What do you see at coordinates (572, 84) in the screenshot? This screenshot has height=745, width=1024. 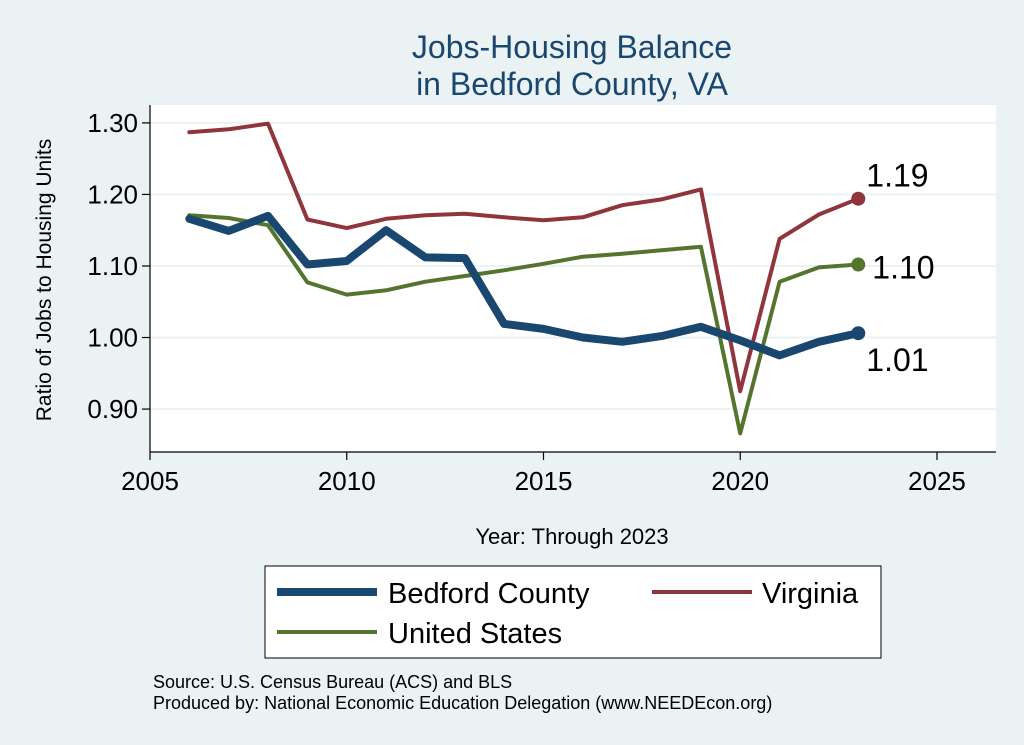 I see `chart-title-line-2: in Bedford County, VA` at bounding box center [572, 84].